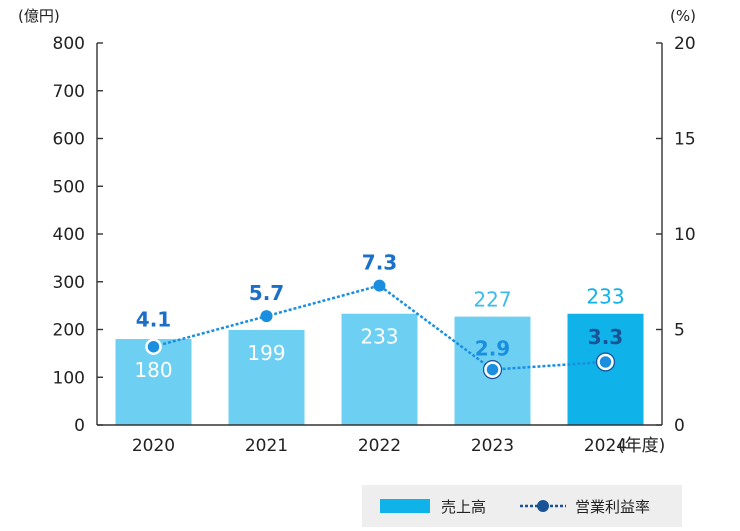 This screenshot has width=740, height=531. Describe the element at coordinates (60, 221) in the screenshot. I see `y-left-axis: (億円) 0 100 200 300 400 500 600 700 800` at that location.